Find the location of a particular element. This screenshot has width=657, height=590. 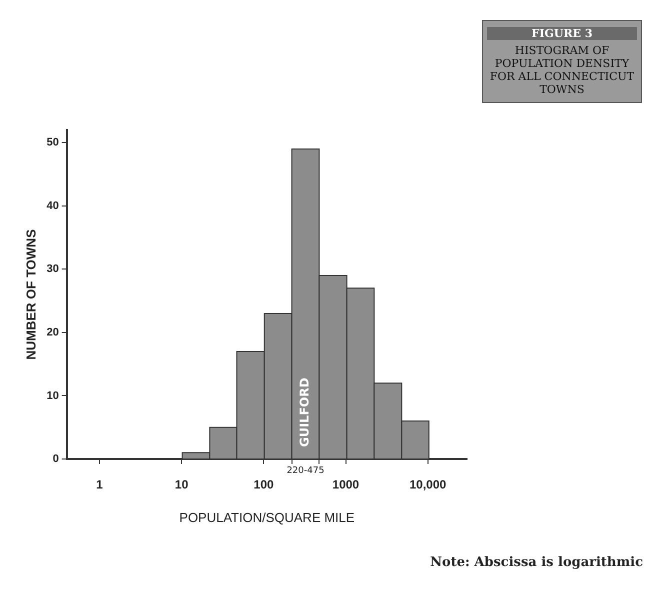

x-tick-label: 10,000 is located at coordinates (428, 485).